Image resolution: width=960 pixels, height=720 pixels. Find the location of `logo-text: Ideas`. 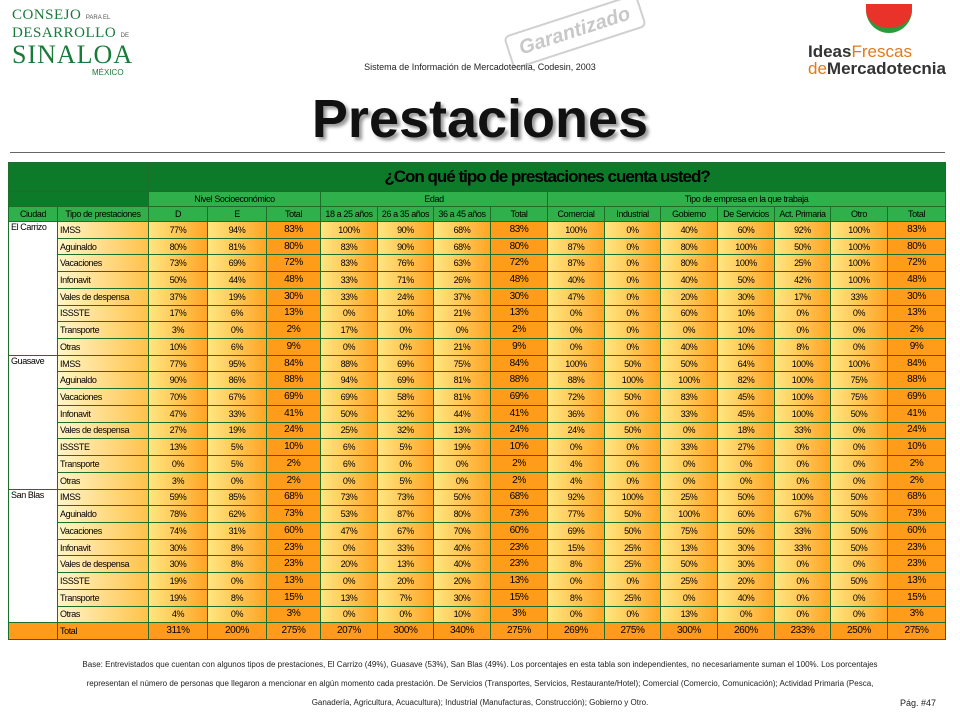

logo-text: Ideas is located at coordinates (830, 51).